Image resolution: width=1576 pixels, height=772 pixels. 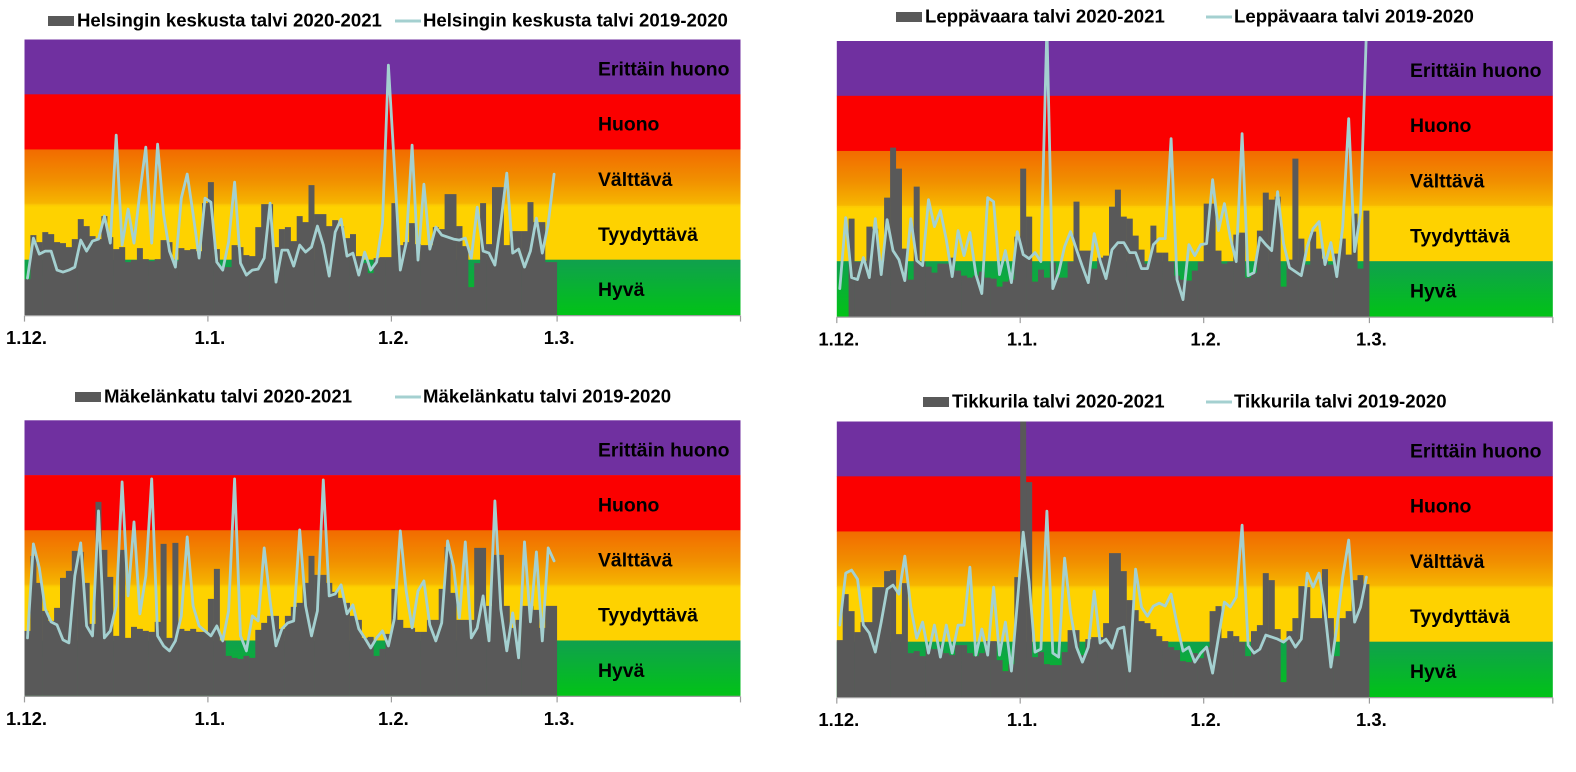 I want to click on svg-text:Helsingin keskusta talvi 2019-: Helsingin keskusta talvi 2019-2020, so click(x=575, y=20).